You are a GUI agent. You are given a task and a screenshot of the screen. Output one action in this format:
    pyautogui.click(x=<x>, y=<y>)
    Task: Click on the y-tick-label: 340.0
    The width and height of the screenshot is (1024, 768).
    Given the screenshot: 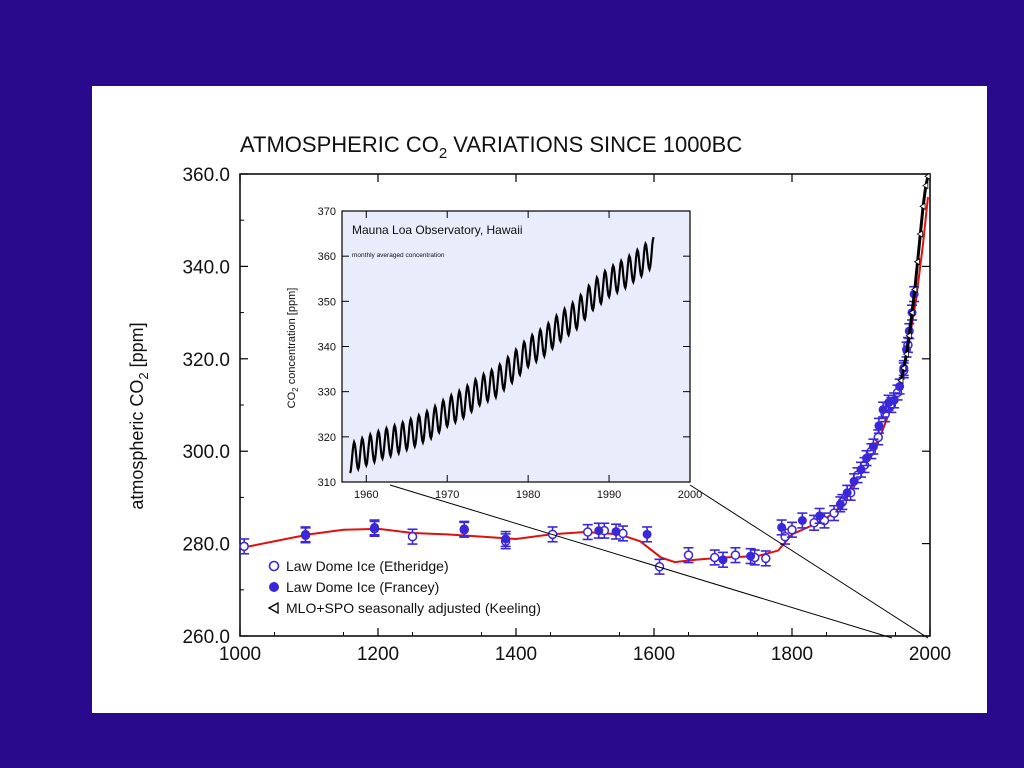 What is the action you would take?
    pyautogui.click(x=206, y=267)
    